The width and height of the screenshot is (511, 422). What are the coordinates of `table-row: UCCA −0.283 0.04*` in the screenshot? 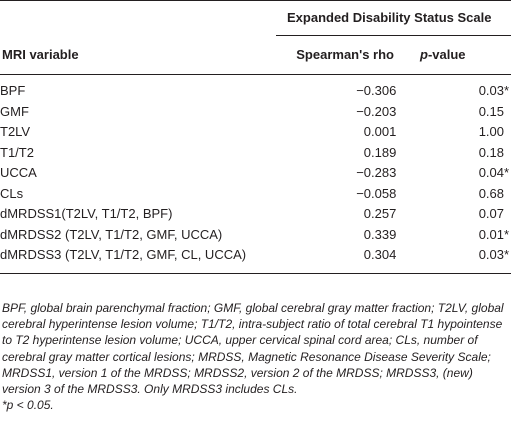 It's located at (255, 173).